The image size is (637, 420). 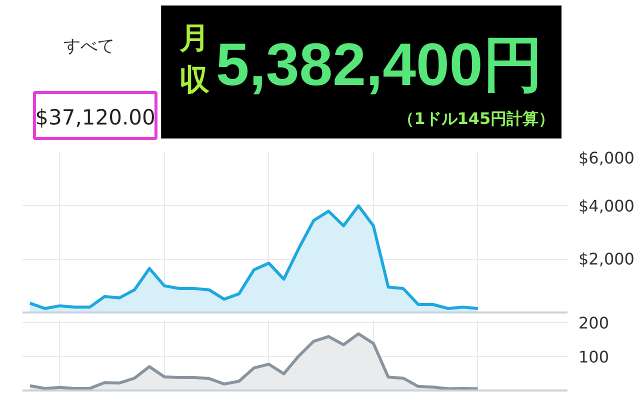 I want to click on text: 月収, so click(x=194, y=59).